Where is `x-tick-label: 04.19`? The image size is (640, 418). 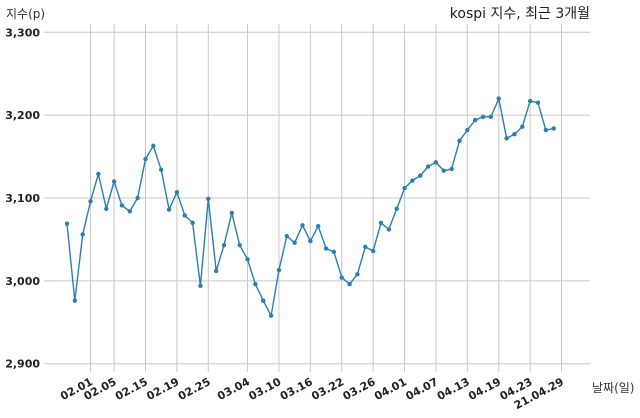 x-tick-label: 04.19 is located at coordinates (484, 389).